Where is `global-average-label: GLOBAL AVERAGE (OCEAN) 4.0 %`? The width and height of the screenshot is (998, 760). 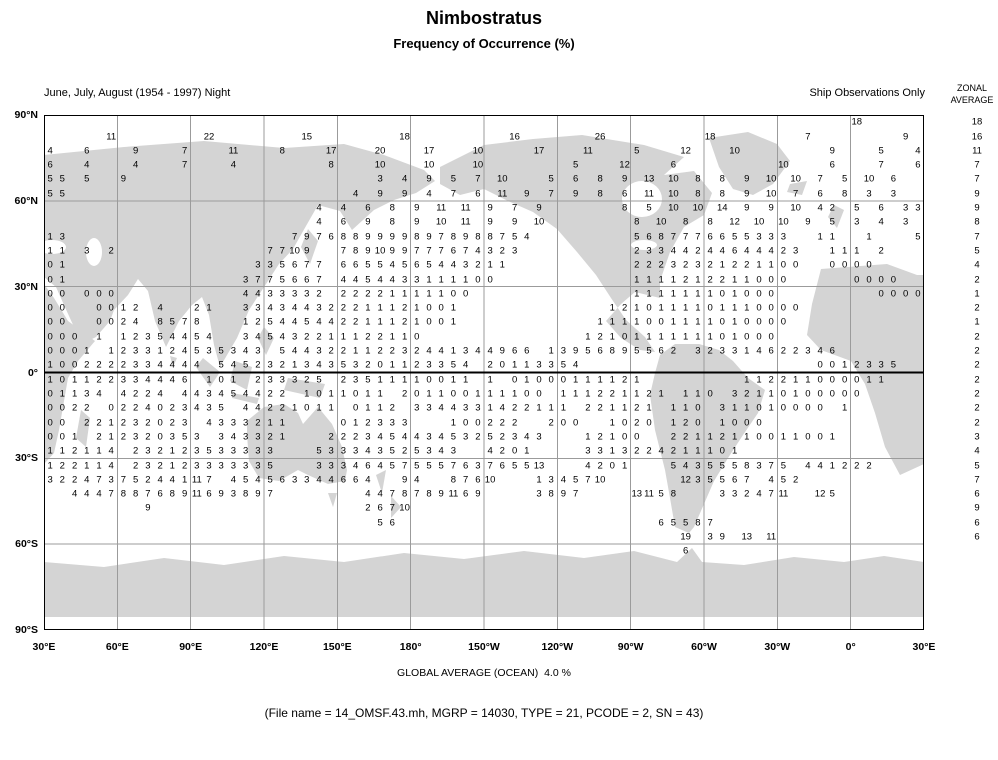 global-average-label: GLOBAL AVERAGE (OCEAN) 4.0 % is located at coordinates (484, 673).